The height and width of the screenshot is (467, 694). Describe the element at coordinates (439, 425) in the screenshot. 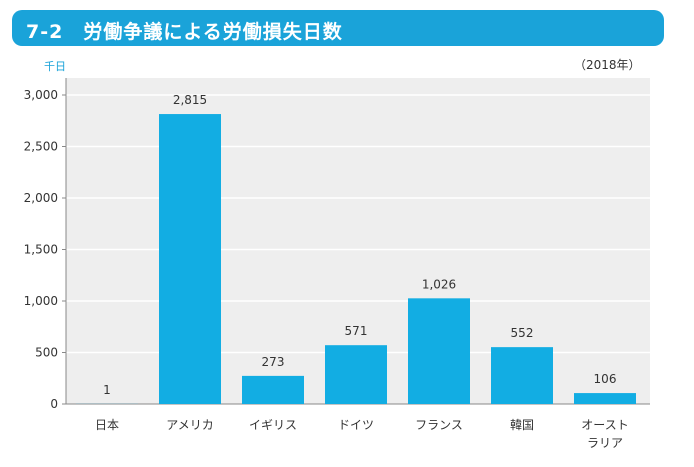

I see `x-category-label: フランス` at that location.